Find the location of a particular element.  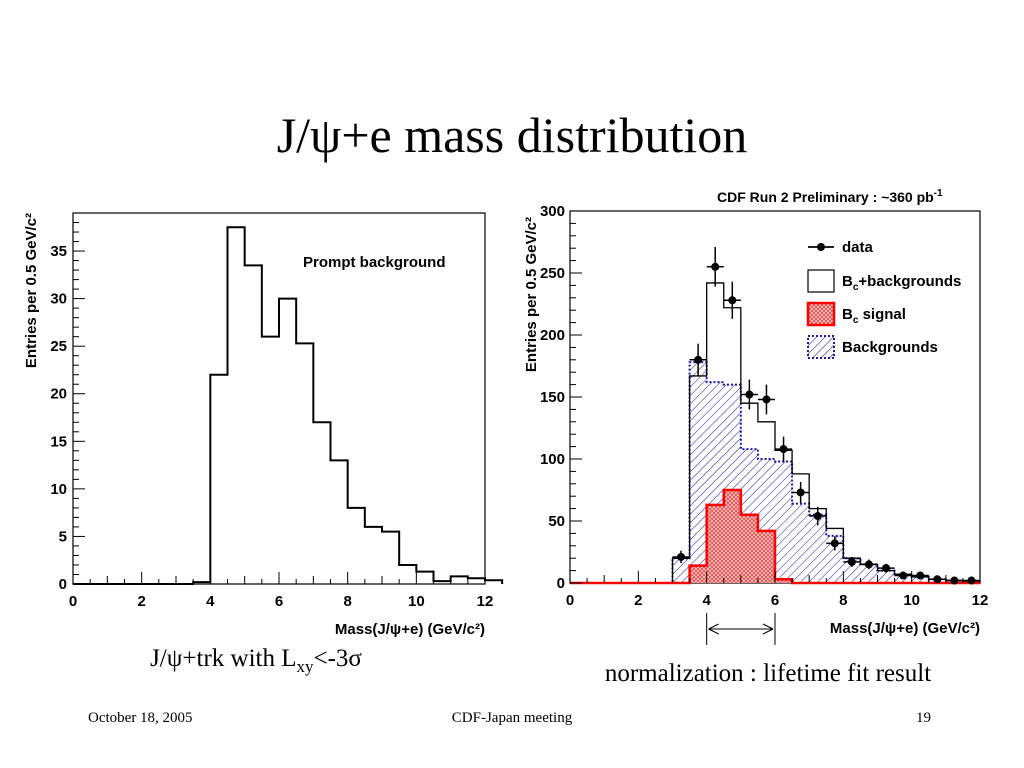

y-tick-label: 200 is located at coordinates (552, 335).